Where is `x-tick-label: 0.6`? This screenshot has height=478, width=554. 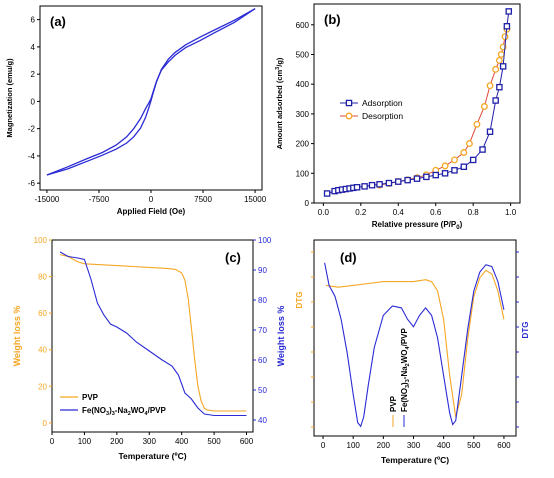
x-tick-label: 0.6 is located at coordinates (436, 212).